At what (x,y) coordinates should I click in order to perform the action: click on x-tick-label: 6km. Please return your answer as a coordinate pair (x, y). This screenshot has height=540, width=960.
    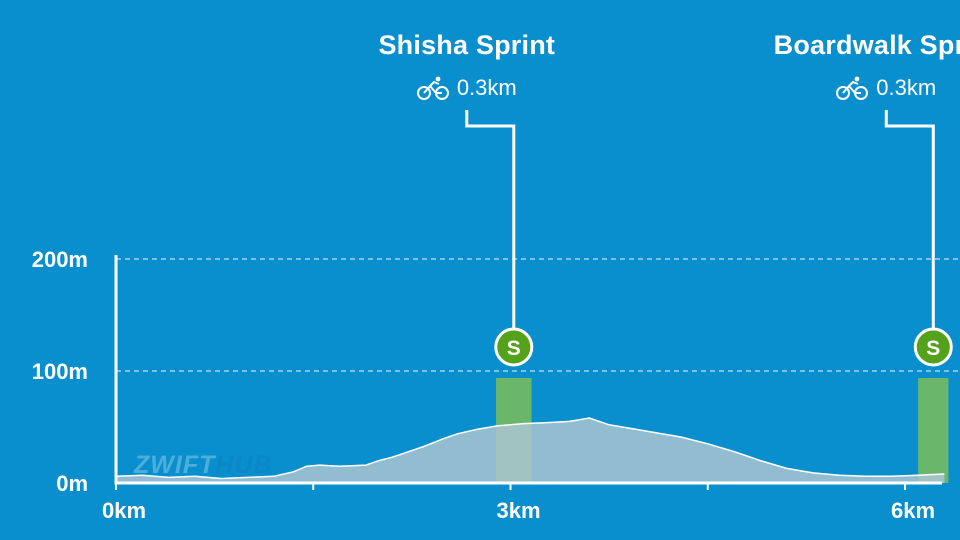
    Looking at the image, I should click on (913, 510).